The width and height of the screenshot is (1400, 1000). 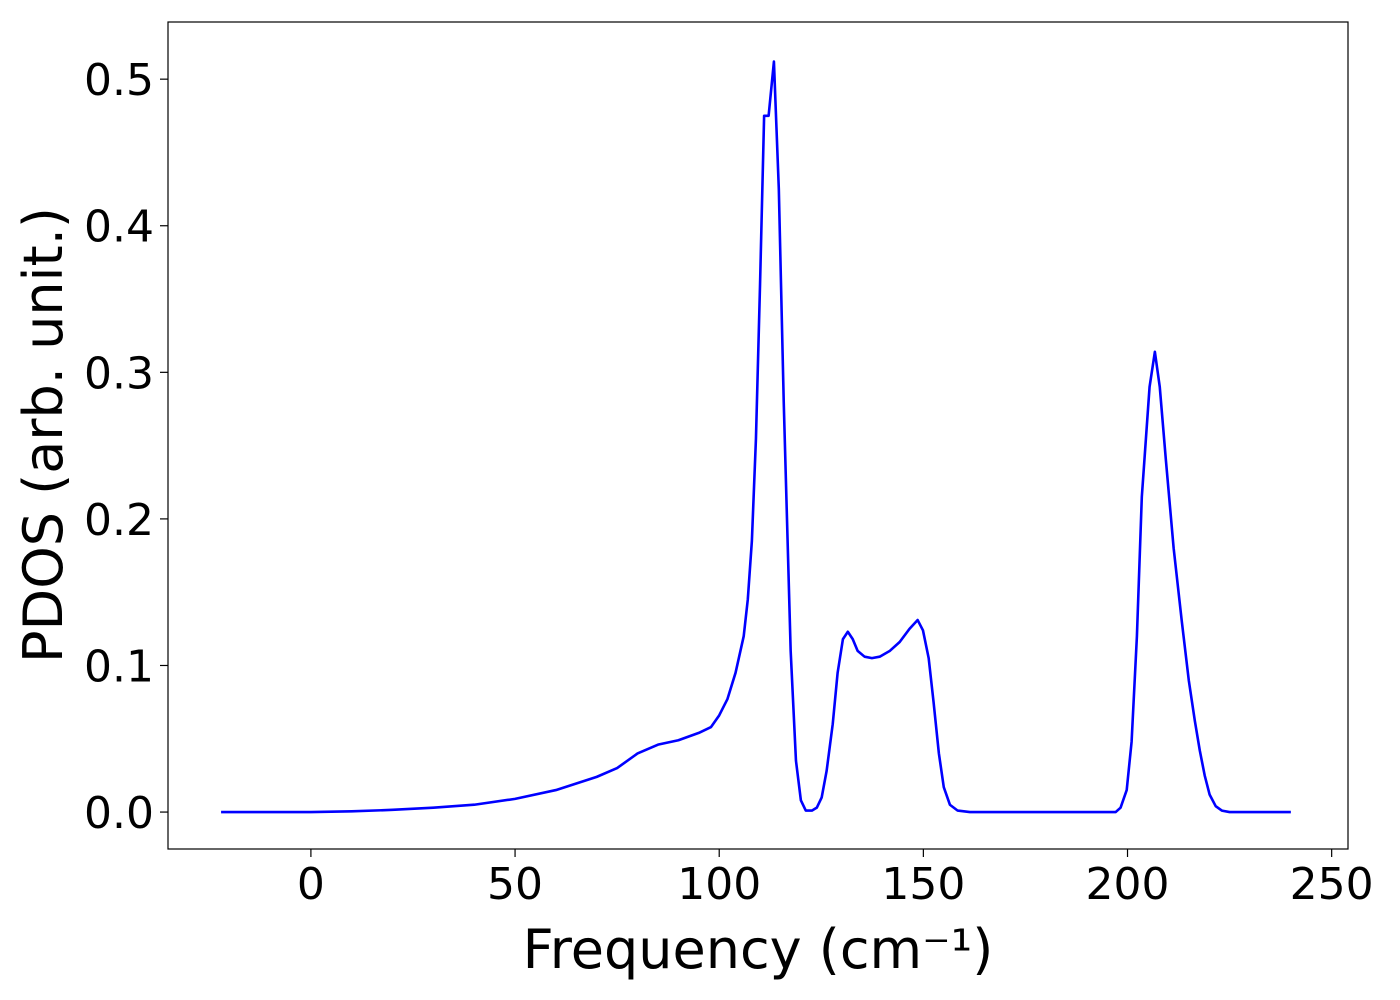 I want to click on y-tick-label: 0.3, so click(x=119, y=373).